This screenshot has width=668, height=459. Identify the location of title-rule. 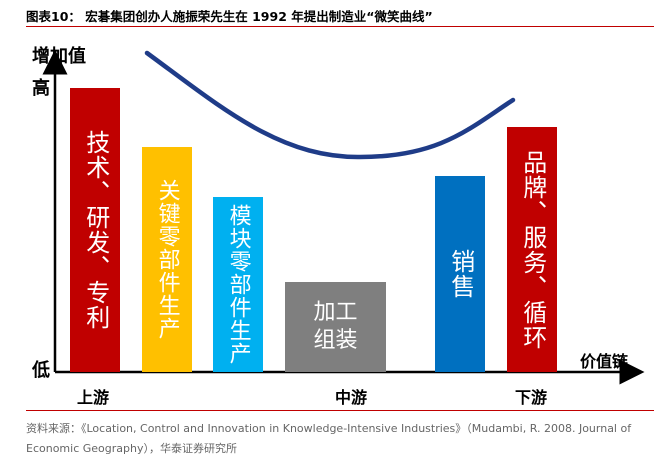
(340, 26).